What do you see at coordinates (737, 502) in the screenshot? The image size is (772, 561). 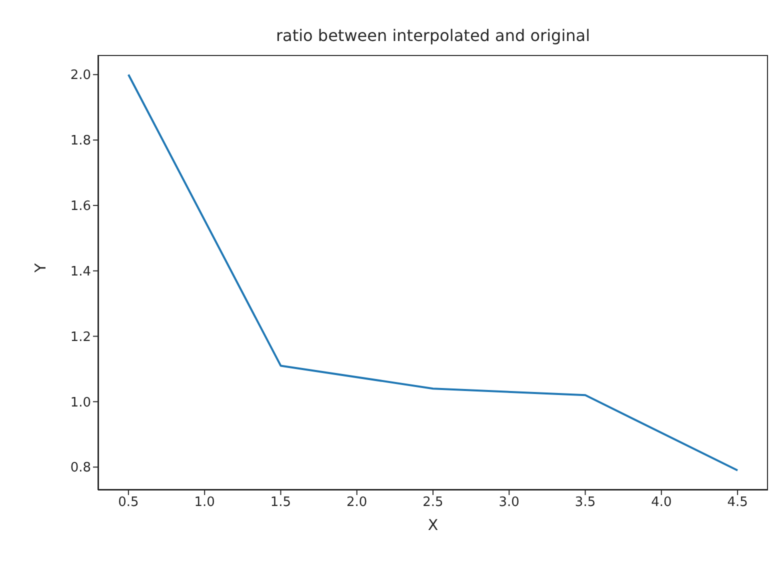 I see `x-tick-label: 4.5` at bounding box center [737, 502].